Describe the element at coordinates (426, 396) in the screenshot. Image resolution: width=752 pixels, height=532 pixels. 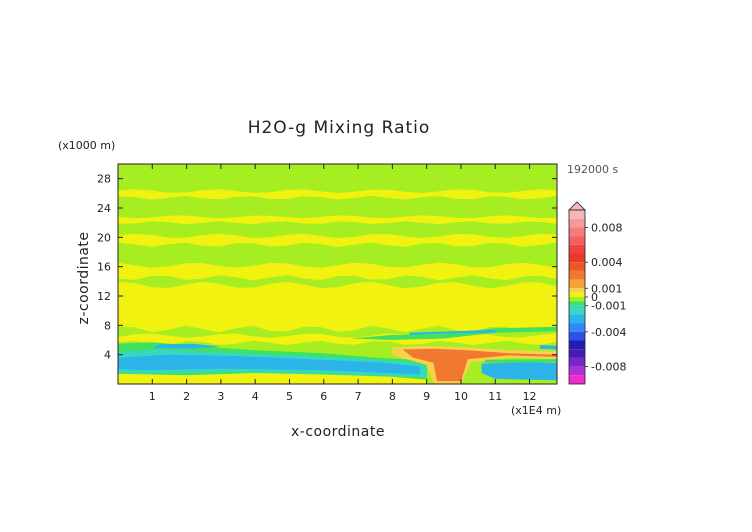
I see `x-tick-label: 9` at that location.